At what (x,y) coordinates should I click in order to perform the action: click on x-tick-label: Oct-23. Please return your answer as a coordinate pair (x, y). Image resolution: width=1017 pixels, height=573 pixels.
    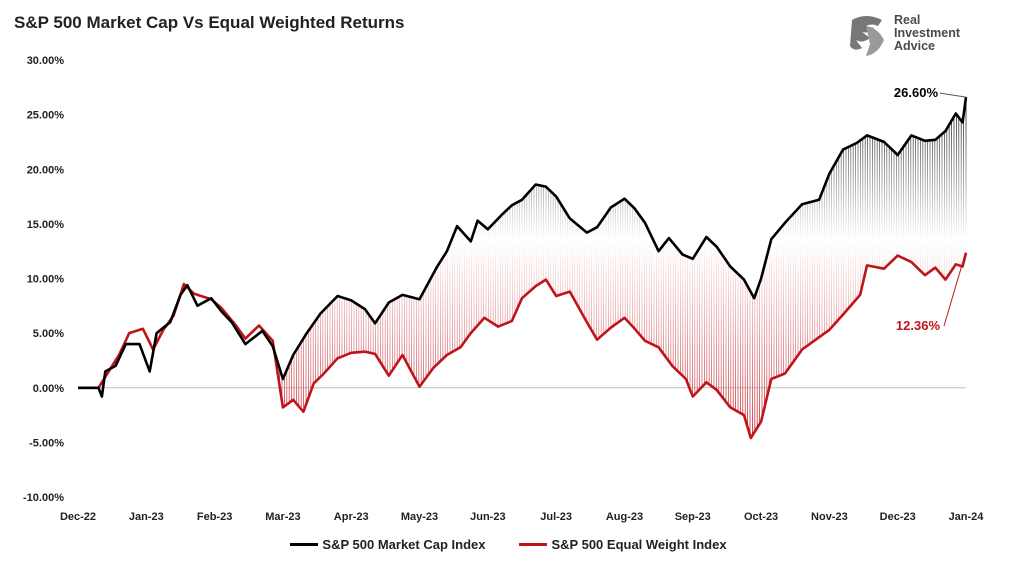
    Looking at the image, I should click on (761, 517).